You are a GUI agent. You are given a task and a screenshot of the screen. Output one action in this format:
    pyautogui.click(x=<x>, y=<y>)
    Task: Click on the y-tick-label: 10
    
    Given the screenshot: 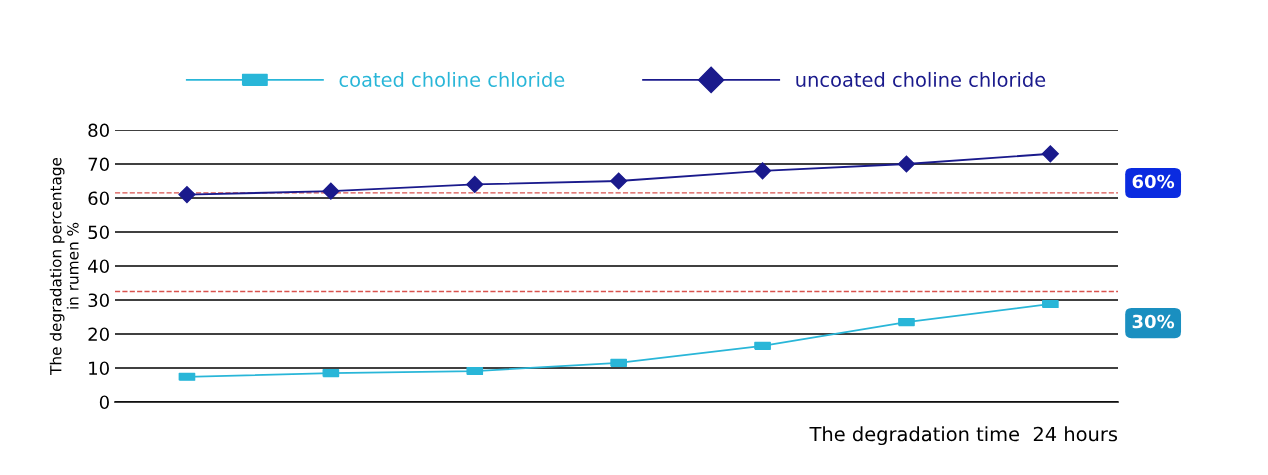 What is the action you would take?
    pyautogui.click(x=99, y=368)
    